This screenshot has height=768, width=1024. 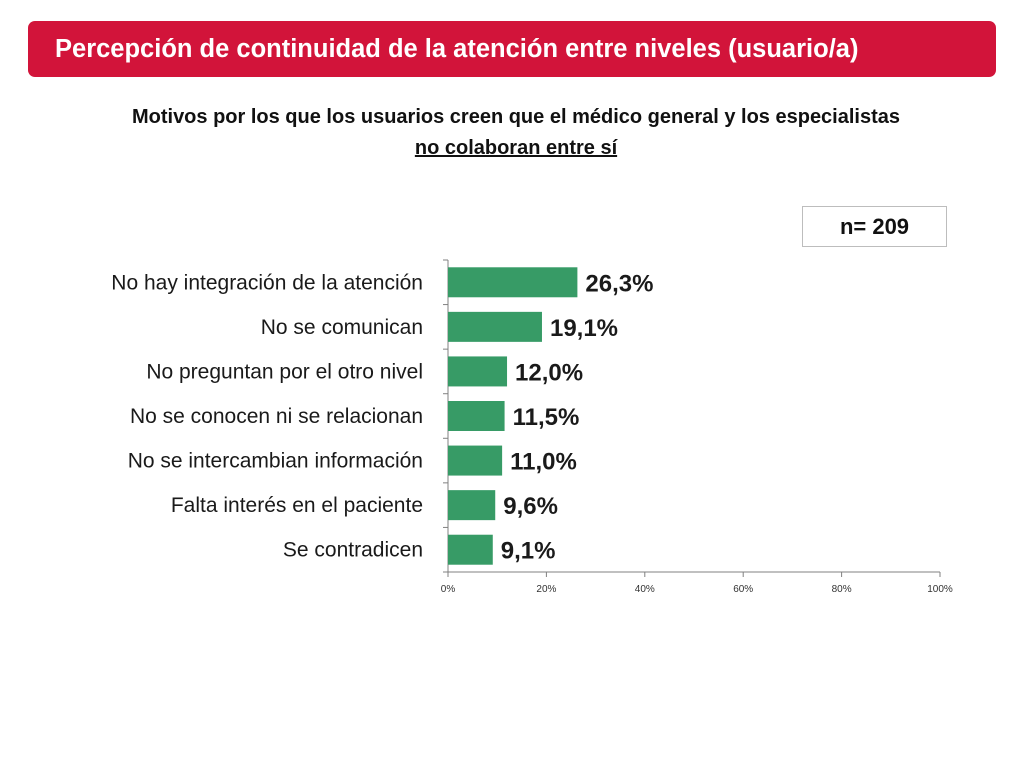 I want to click on sample-size-box: n= 209, so click(x=874, y=226).